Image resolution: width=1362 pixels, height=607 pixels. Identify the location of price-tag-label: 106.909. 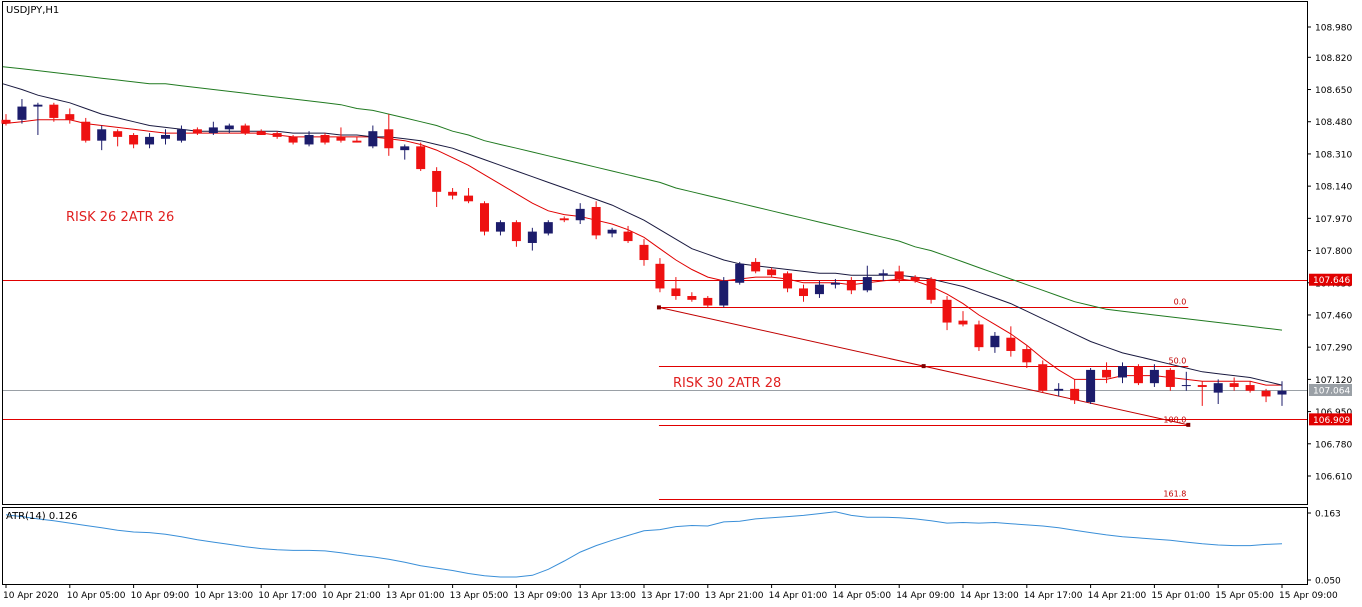
(1331, 421).